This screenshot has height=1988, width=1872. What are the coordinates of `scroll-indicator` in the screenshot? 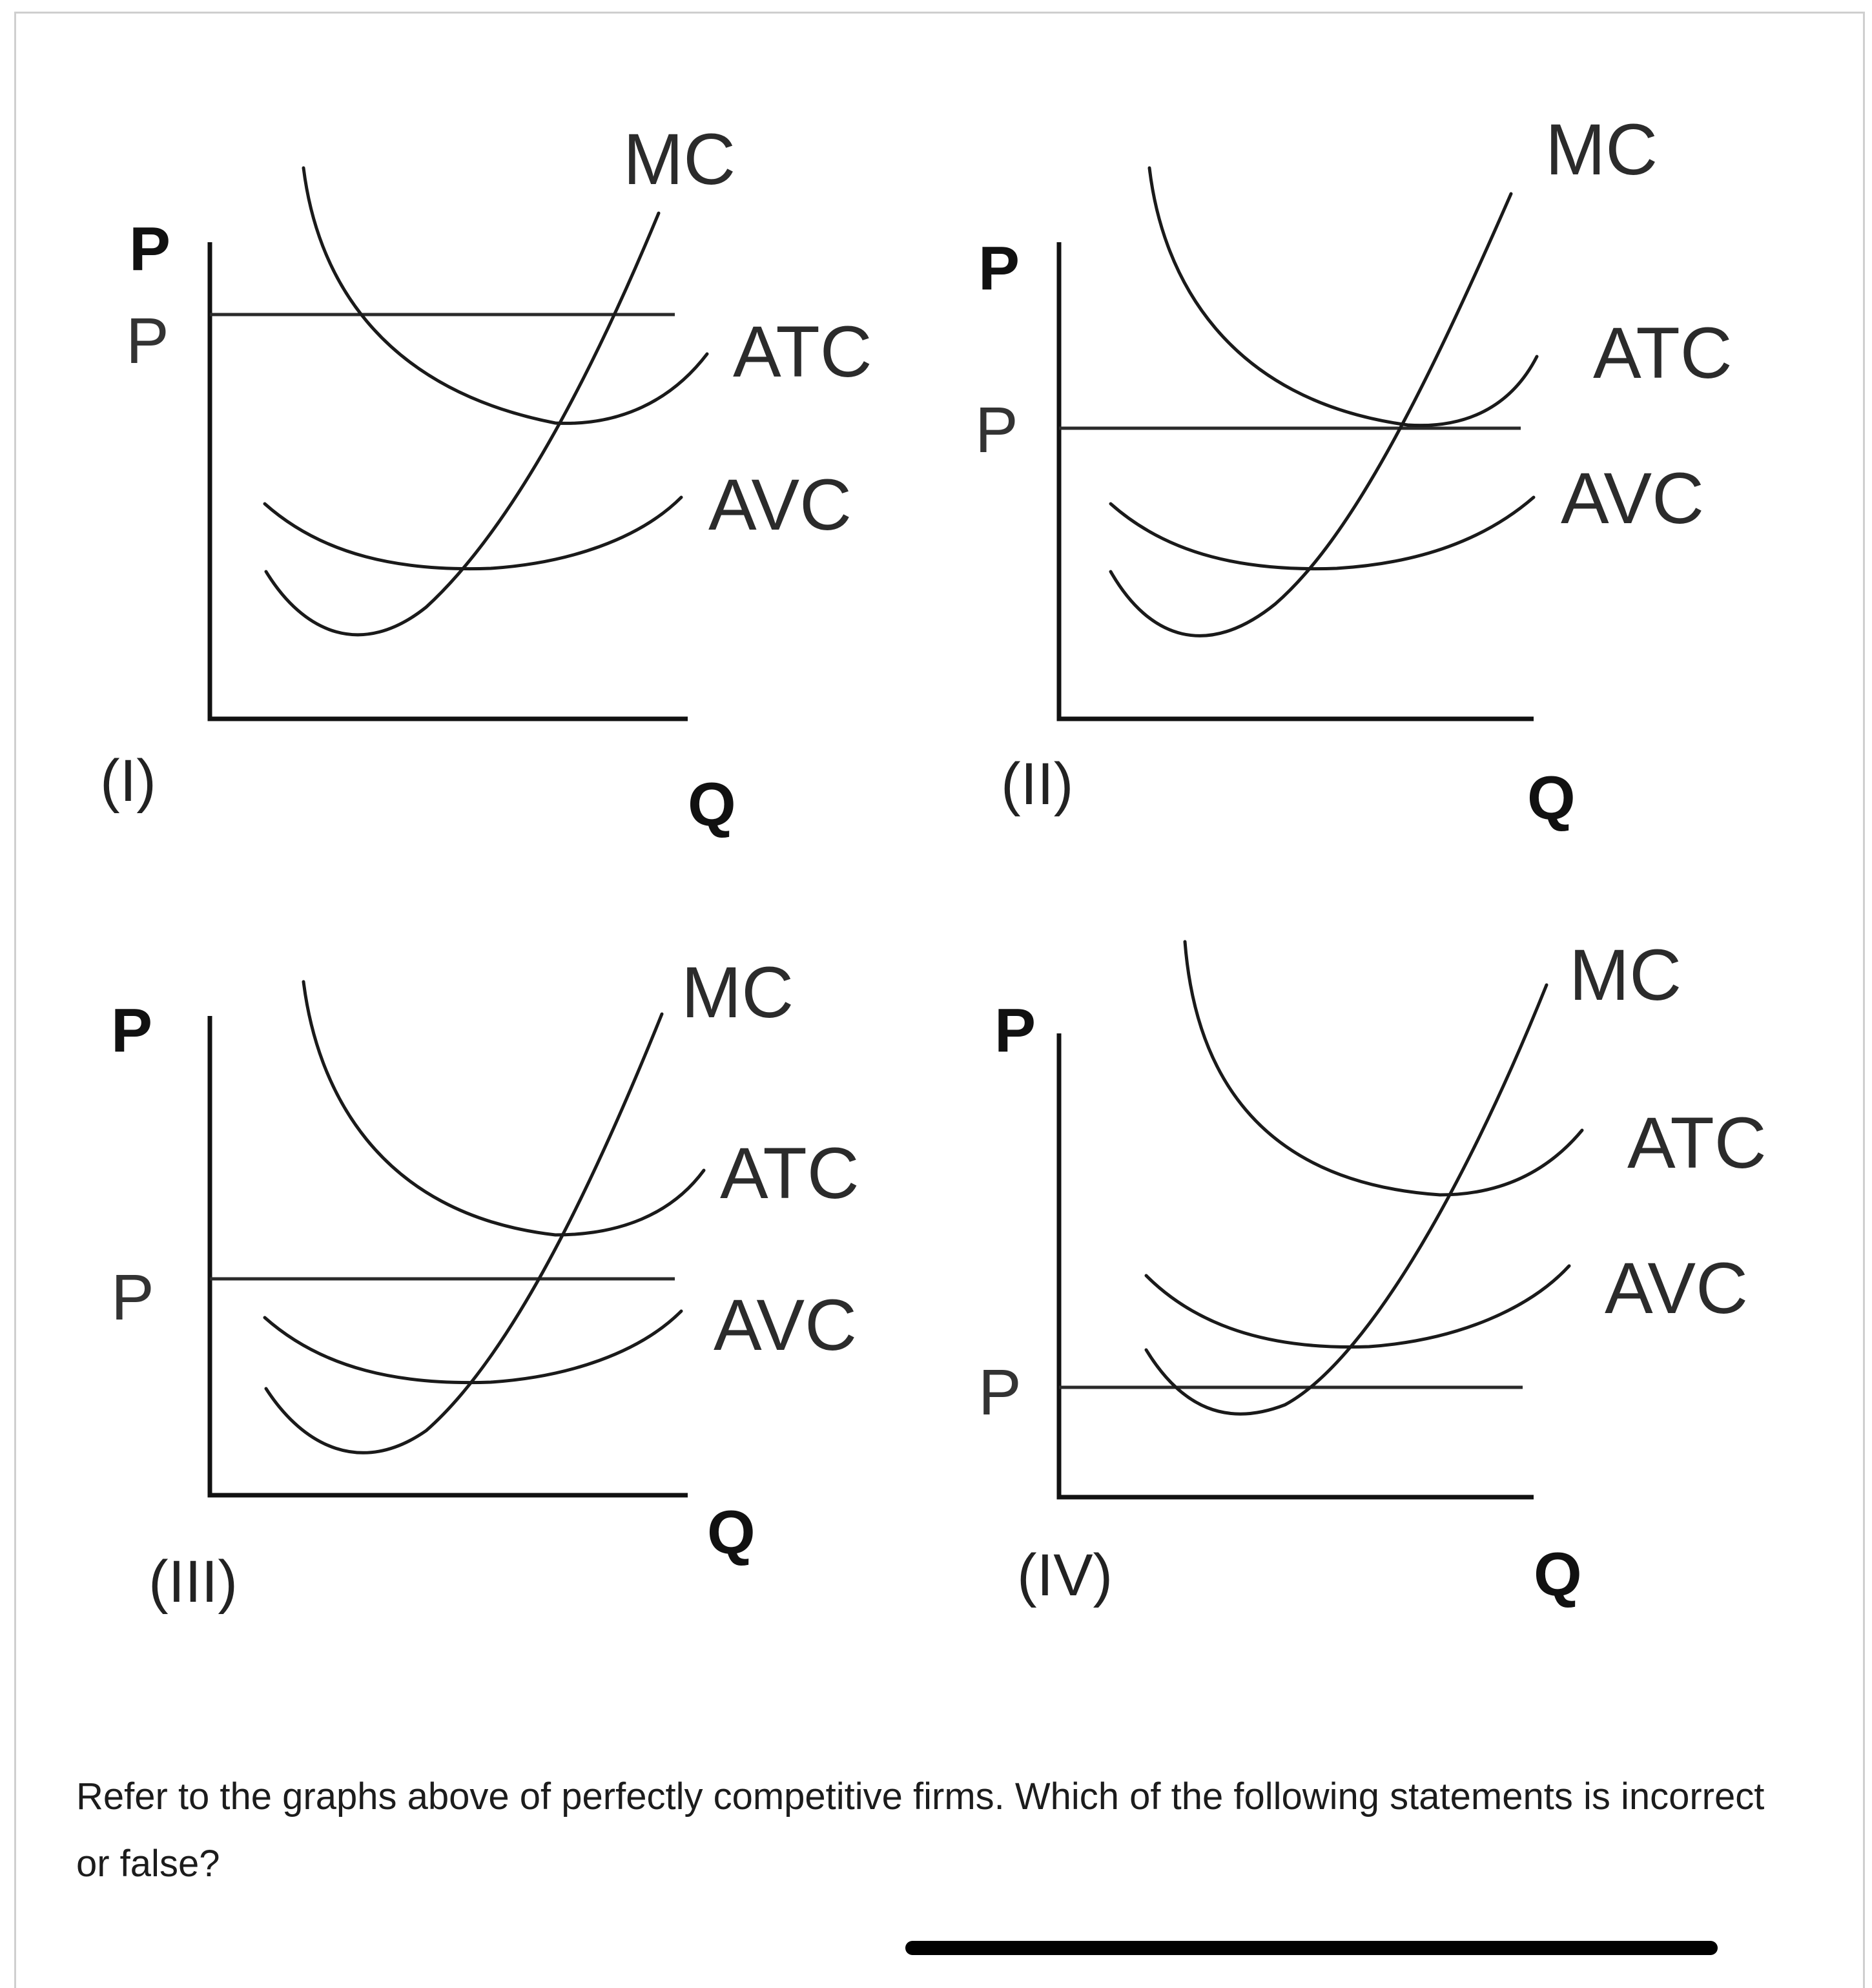 It's located at (1311, 1948).